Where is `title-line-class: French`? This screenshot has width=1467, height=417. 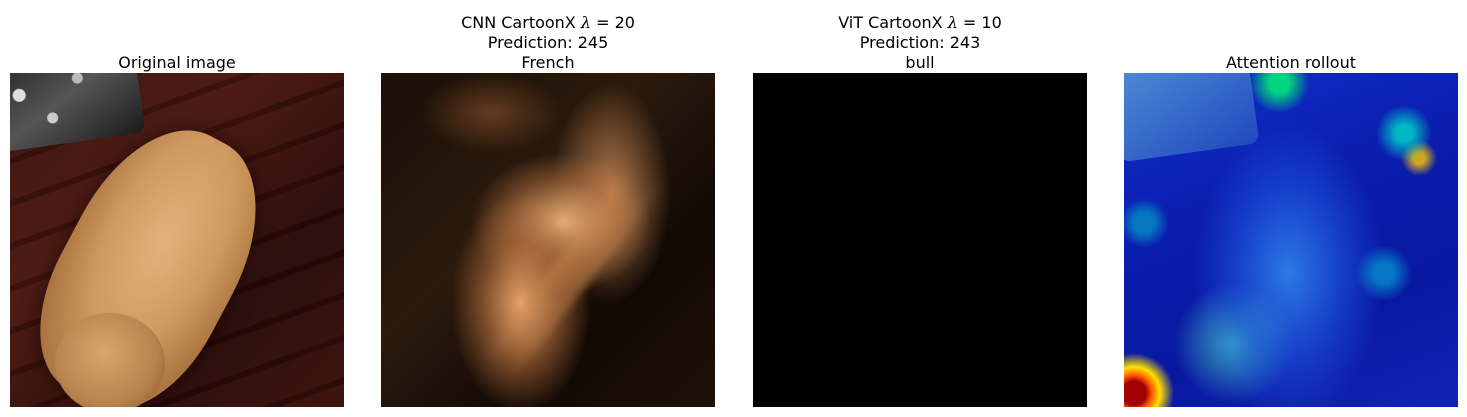
title-line-class: French is located at coordinates (548, 62).